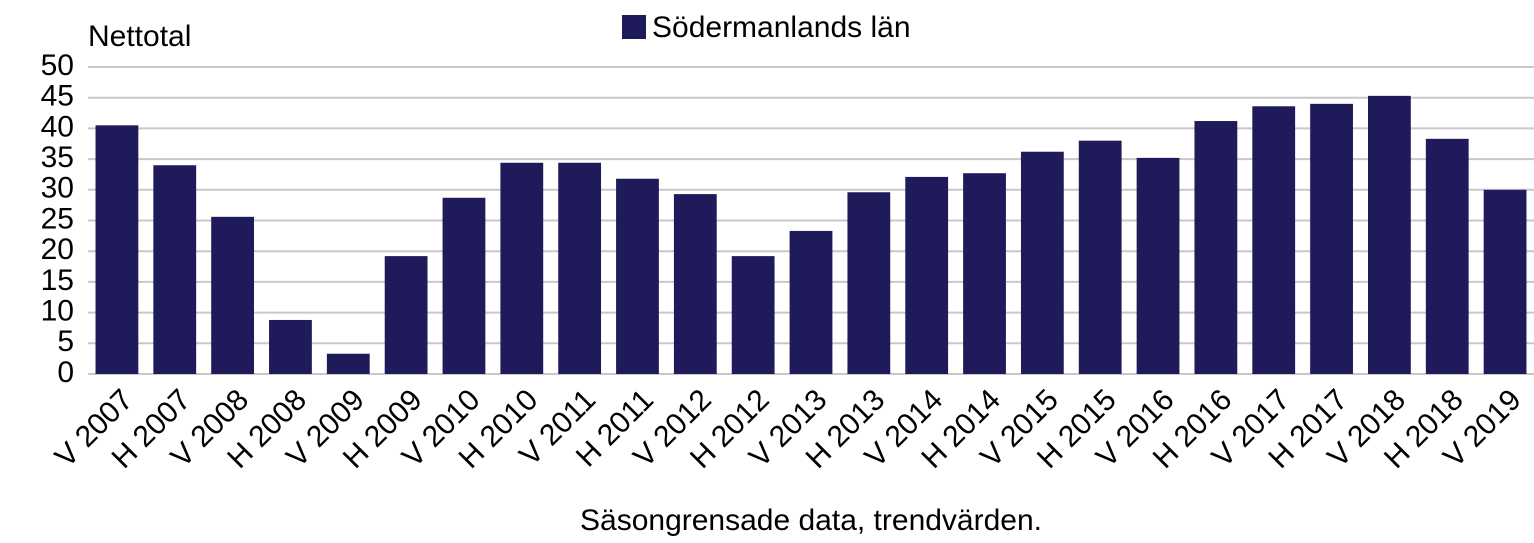 This screenshot has width=1534, height=543. I want to click on y-tick-label: 25, so click(57, 218).